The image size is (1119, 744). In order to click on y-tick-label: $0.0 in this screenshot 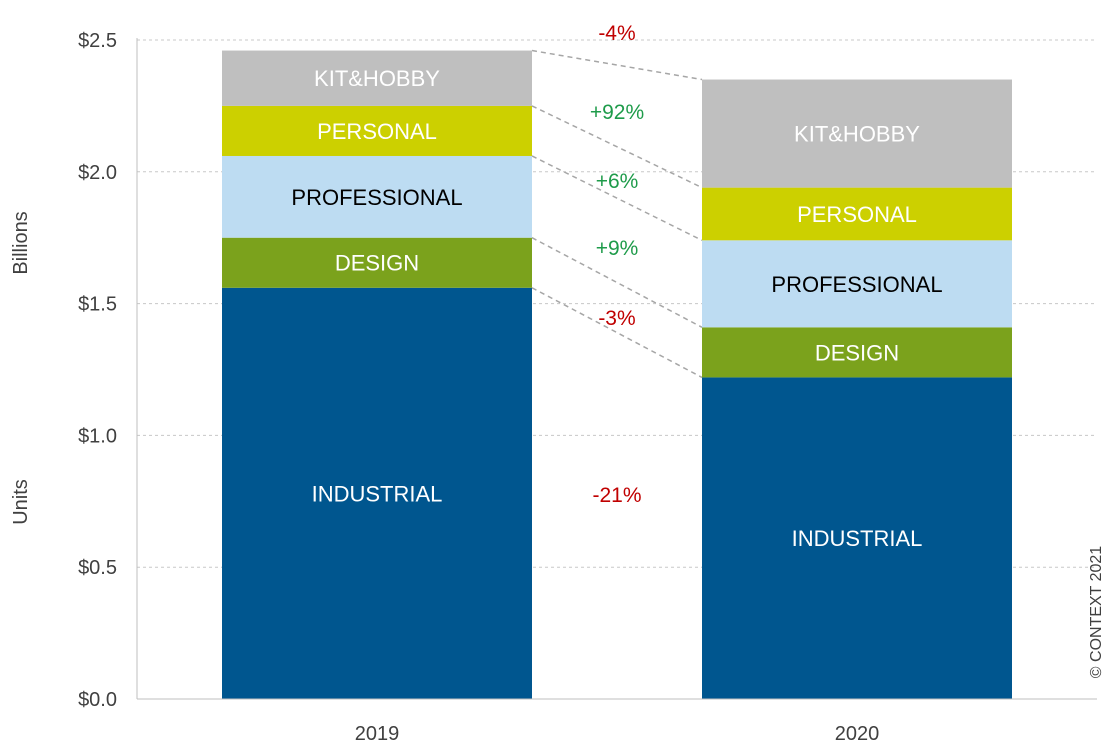, I will do `click(97, 700)`.